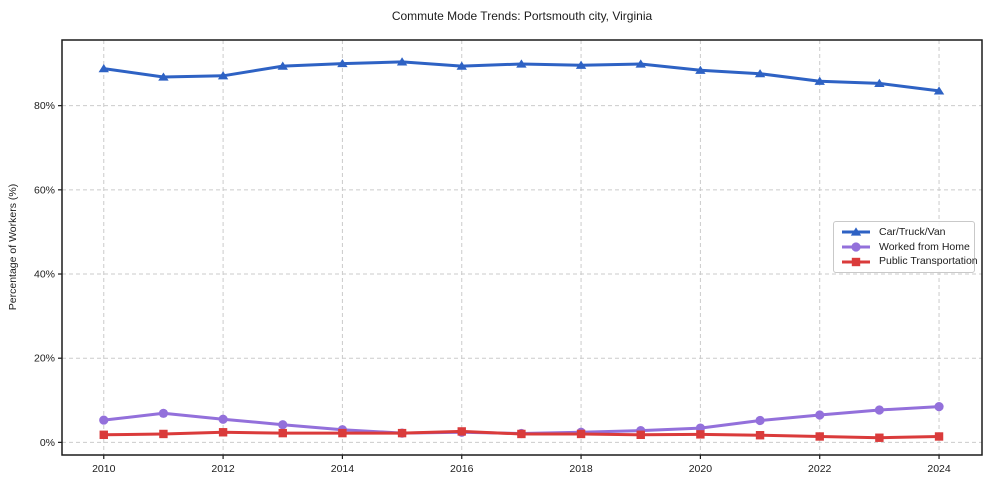 Image resolution: width=990 pixels, height=490 pixels. What do you see at coordinates (47, 443) in the screenshot?
I see `y-tick-label: 0%` at bounding box center [47, 443].